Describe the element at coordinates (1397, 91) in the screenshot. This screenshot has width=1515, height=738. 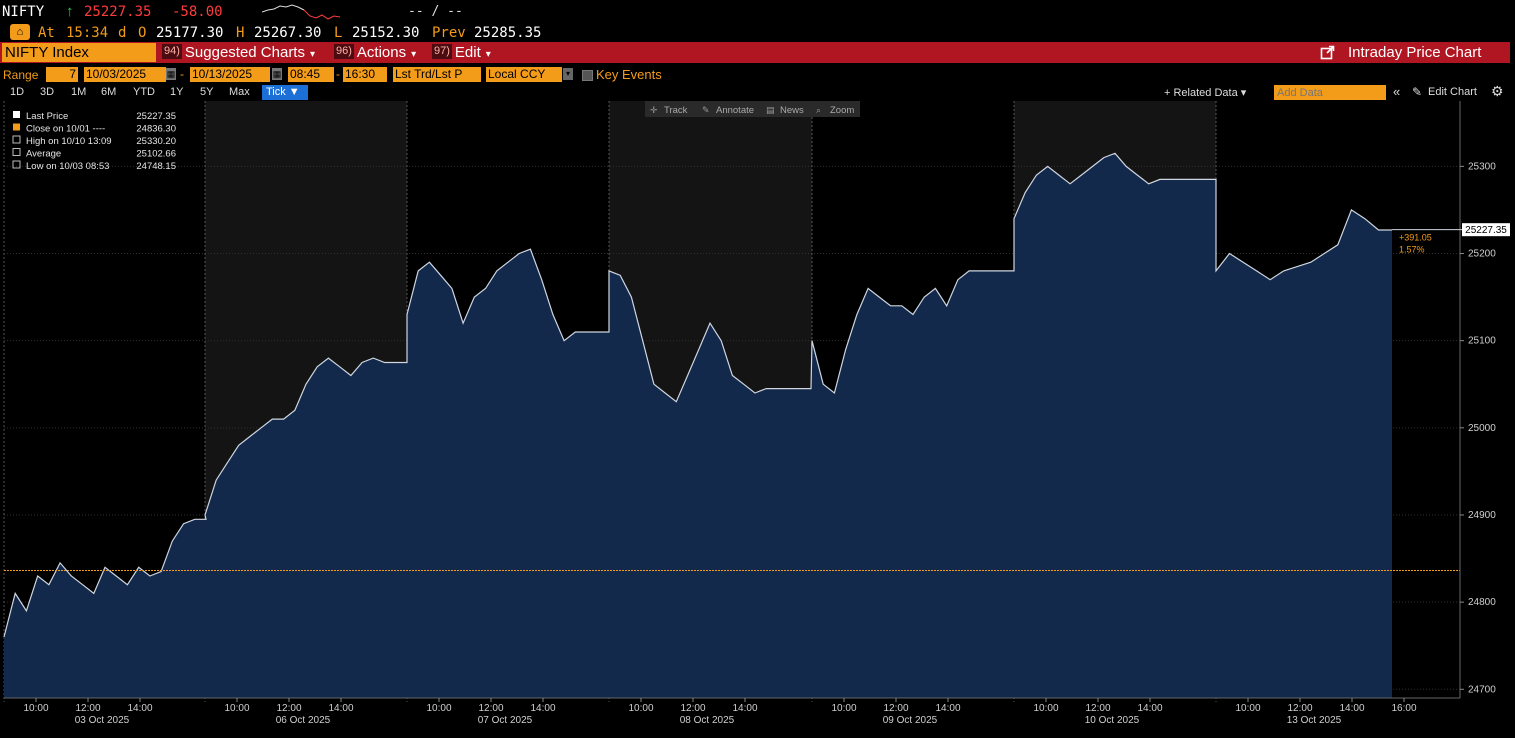
I see `collapse-icon: «` at that location.